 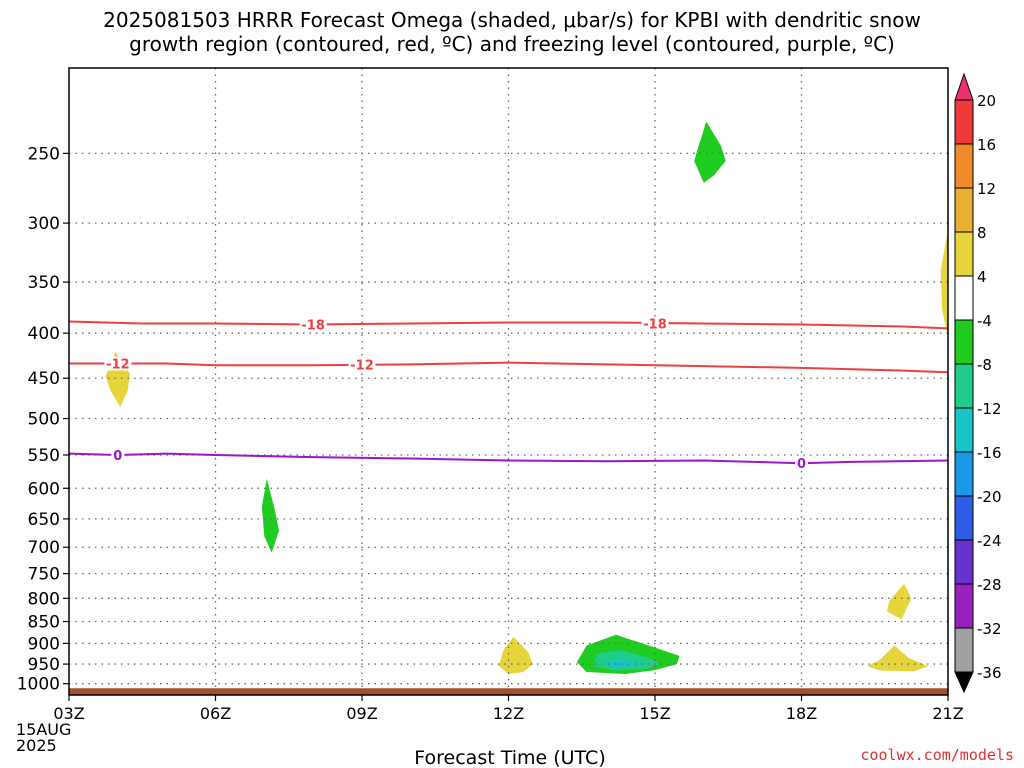 I want to click on colorbar-label-3: 12, so click(x=986, y=189).